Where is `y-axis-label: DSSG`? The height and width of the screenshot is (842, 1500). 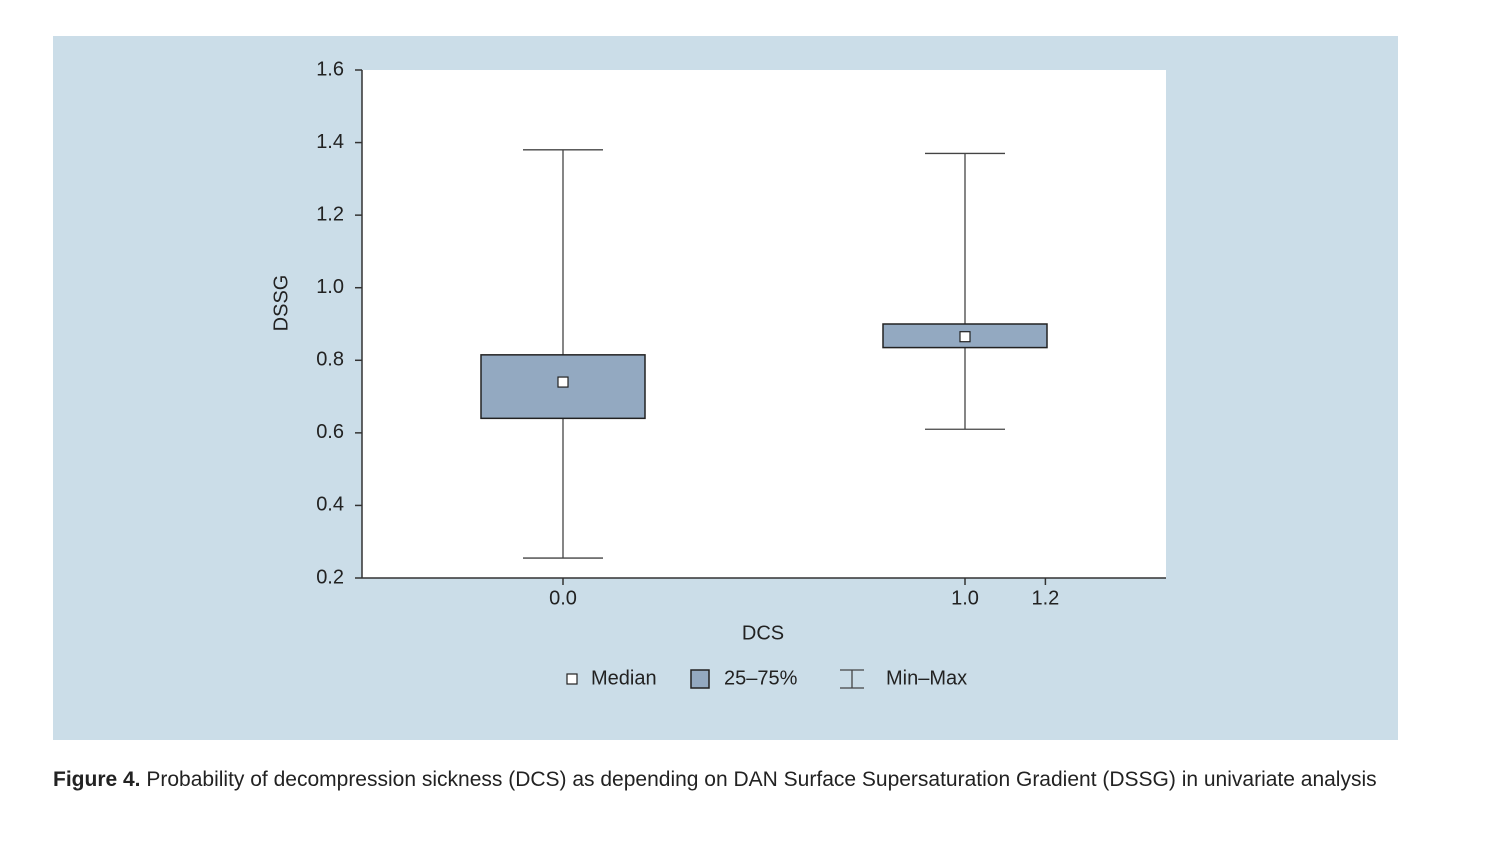
y-axis-label: DSSG is located at coordinates (281, 303).